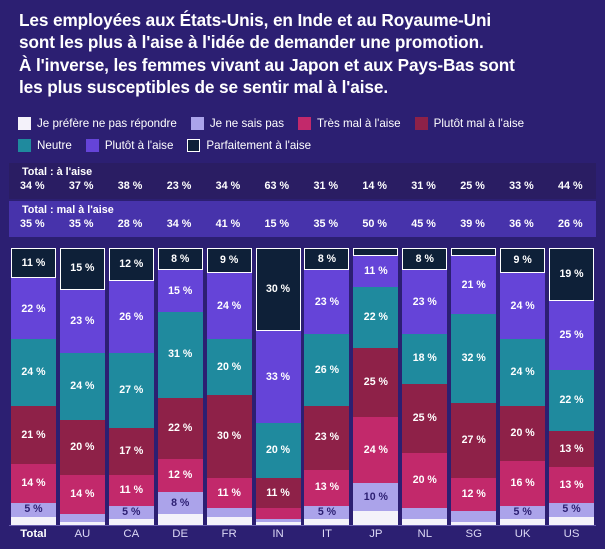  I want to click on bar-it: 8 % 23 % 26 % 23 % 13 % 5 %, so click(327, 386).